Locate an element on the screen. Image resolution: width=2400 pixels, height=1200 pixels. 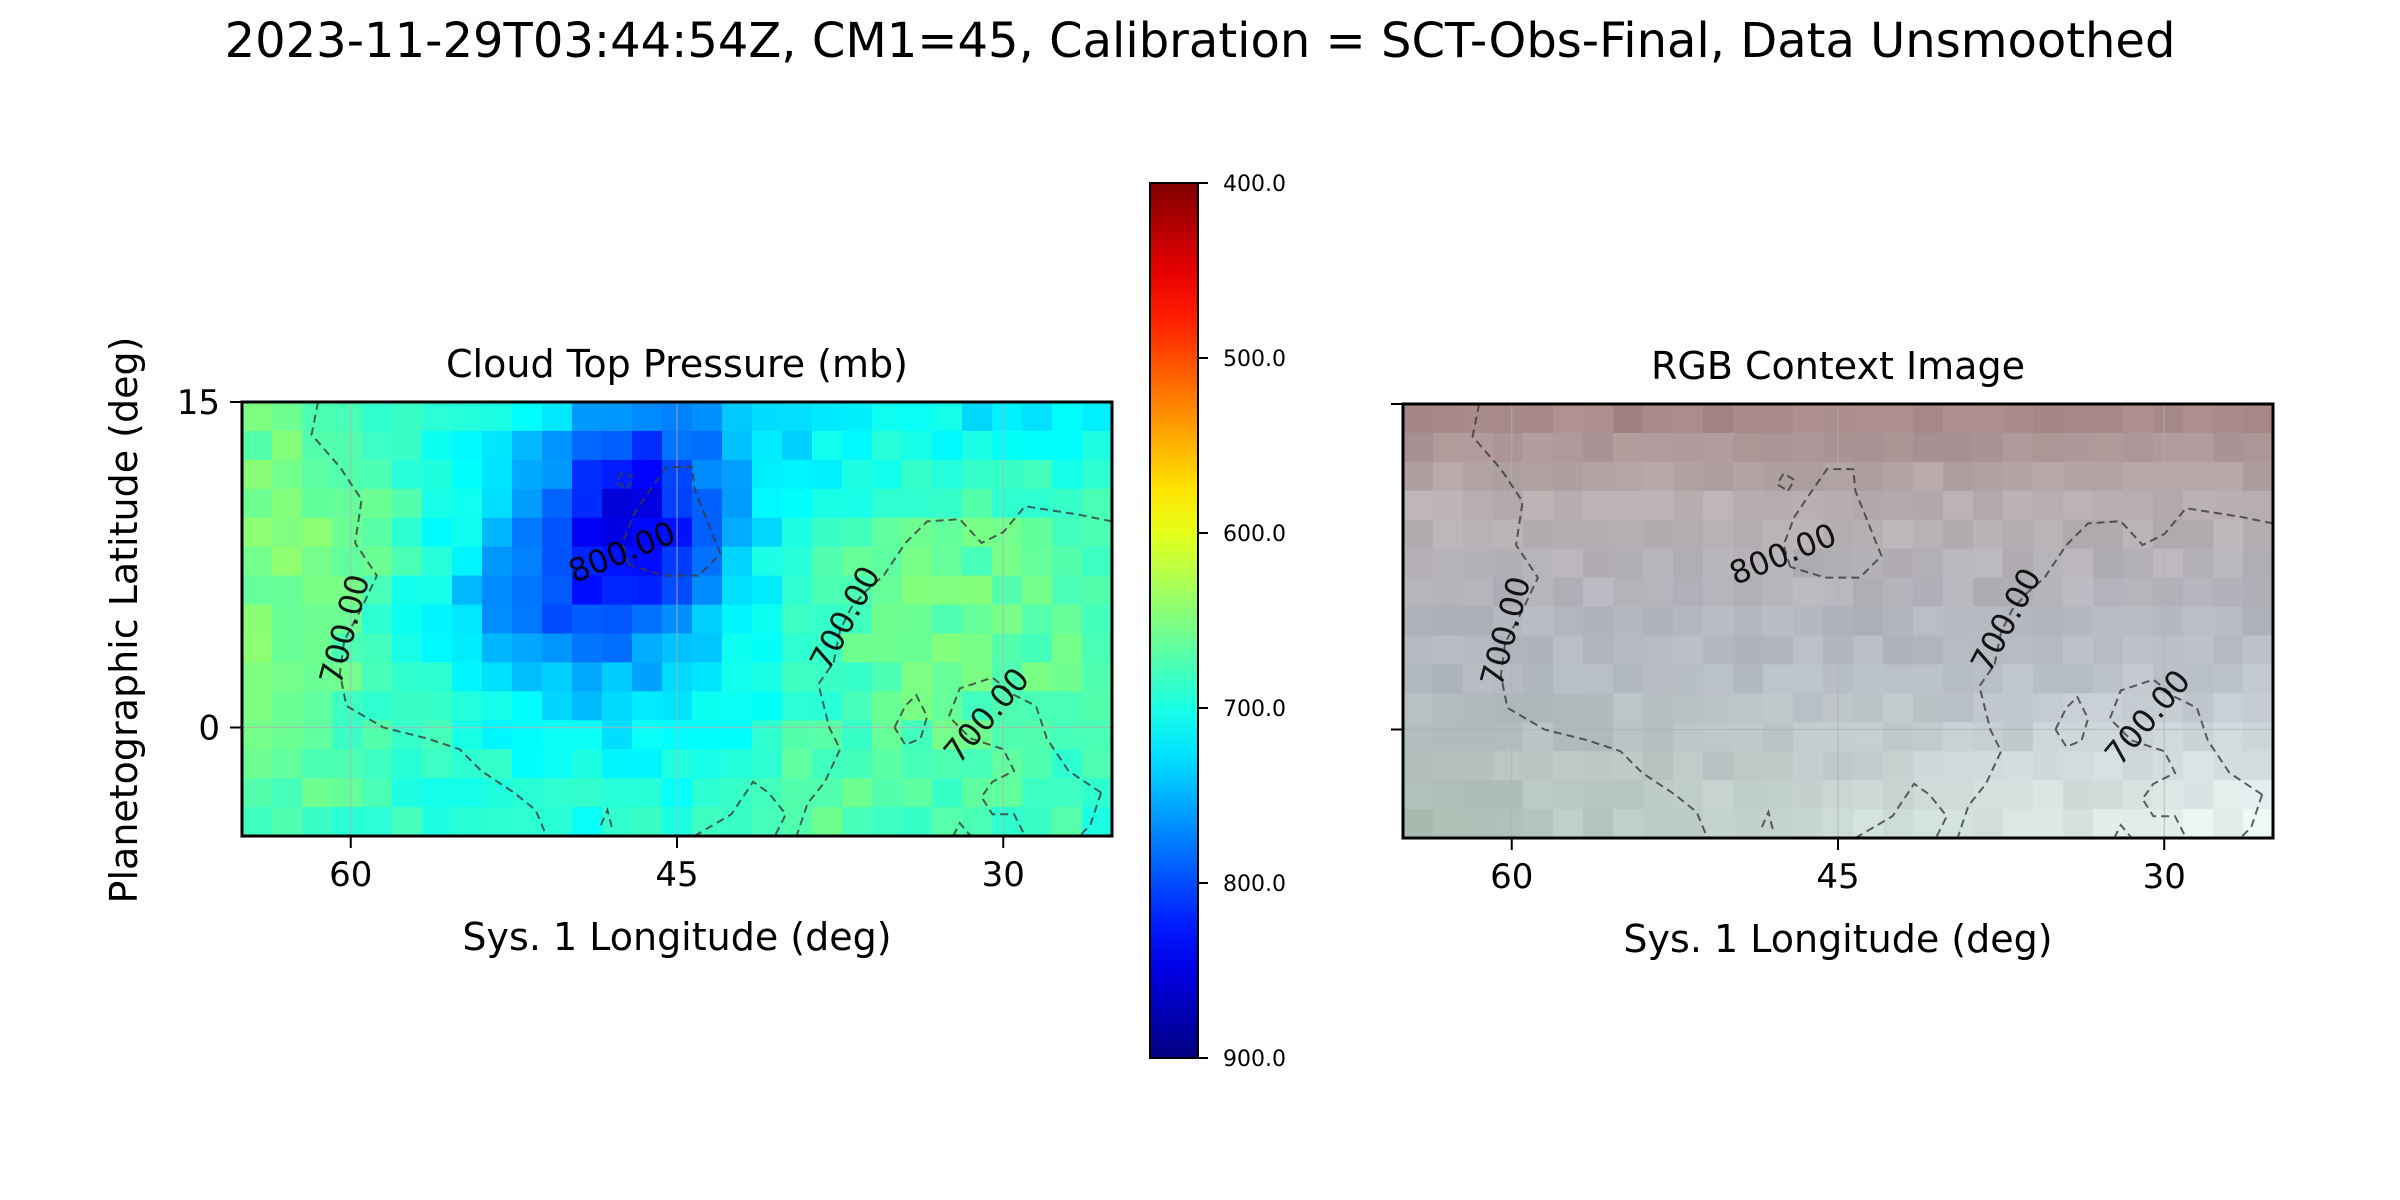
x-axis-label-right: Sys. 1 Longitude (deg) is located at coordinates (1837, 939).